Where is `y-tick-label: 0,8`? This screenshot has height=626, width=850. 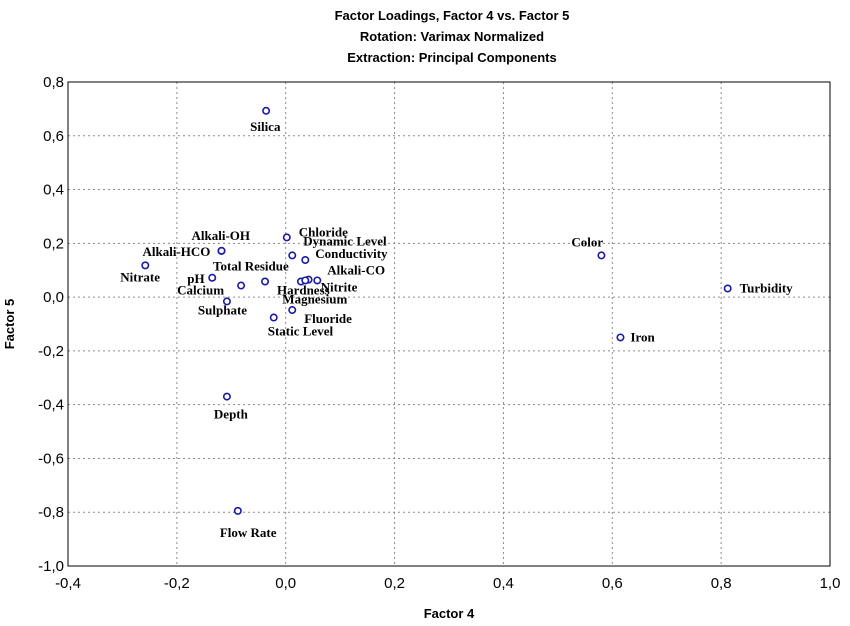
y-tick-label: 0,8 is located at coordinates (53, 82).